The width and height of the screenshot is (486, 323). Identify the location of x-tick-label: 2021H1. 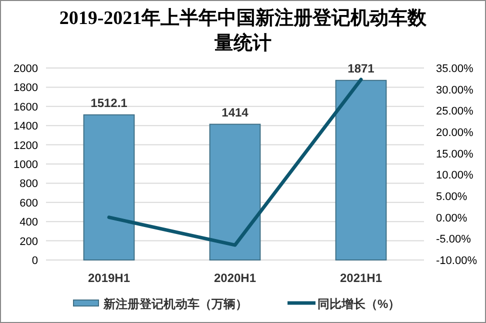
(361, 278).